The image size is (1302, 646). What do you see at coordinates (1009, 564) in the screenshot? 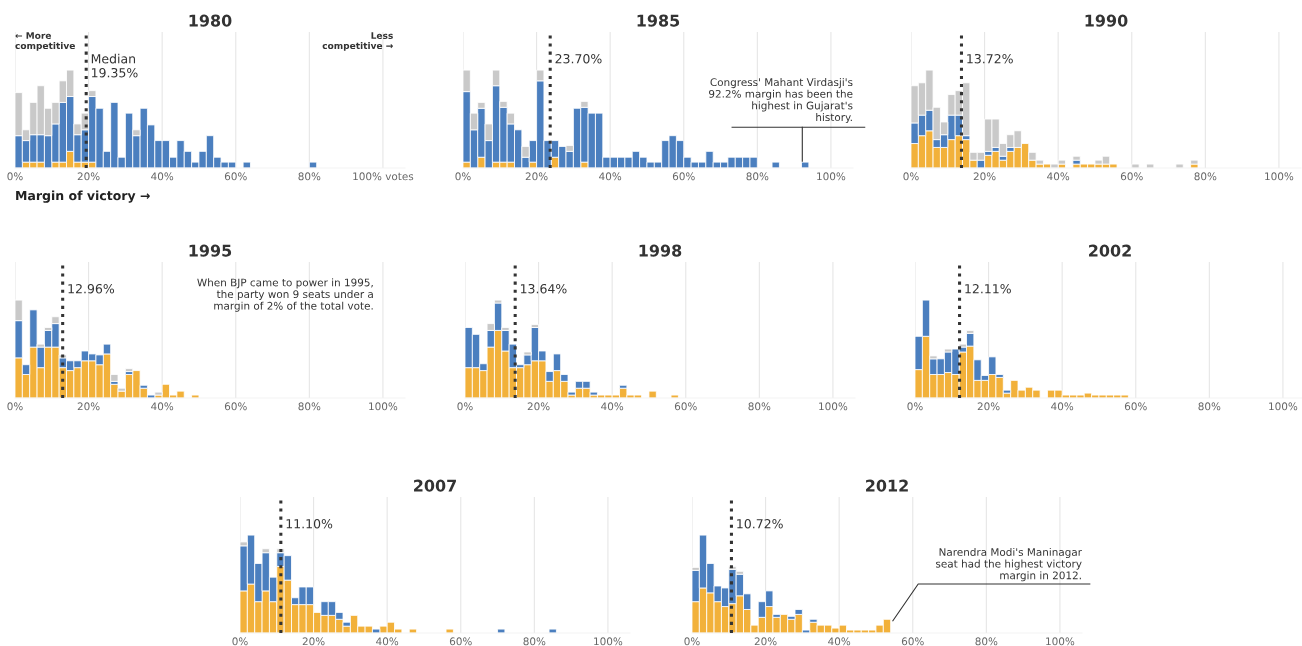
I see `annotation: Narendra Modi's Maninagar seat had the highest victory margin in 2012.` at bounding box center [1009, 564].